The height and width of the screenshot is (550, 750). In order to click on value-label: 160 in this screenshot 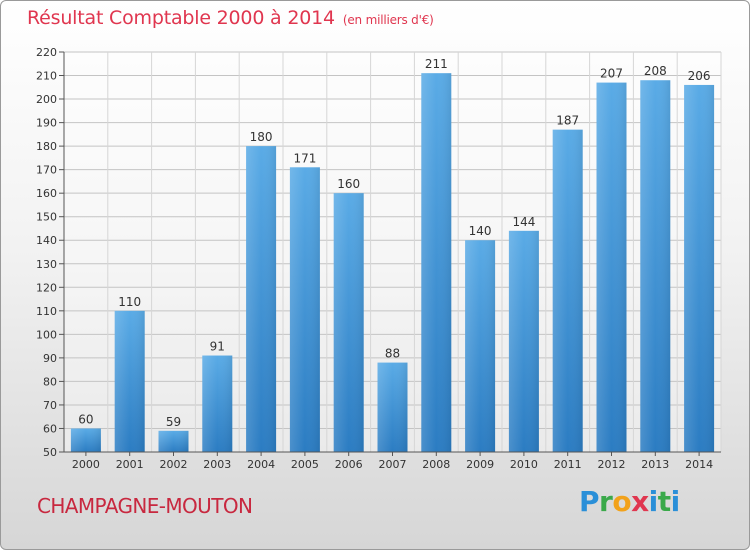, I will do `click(348, 184)`.